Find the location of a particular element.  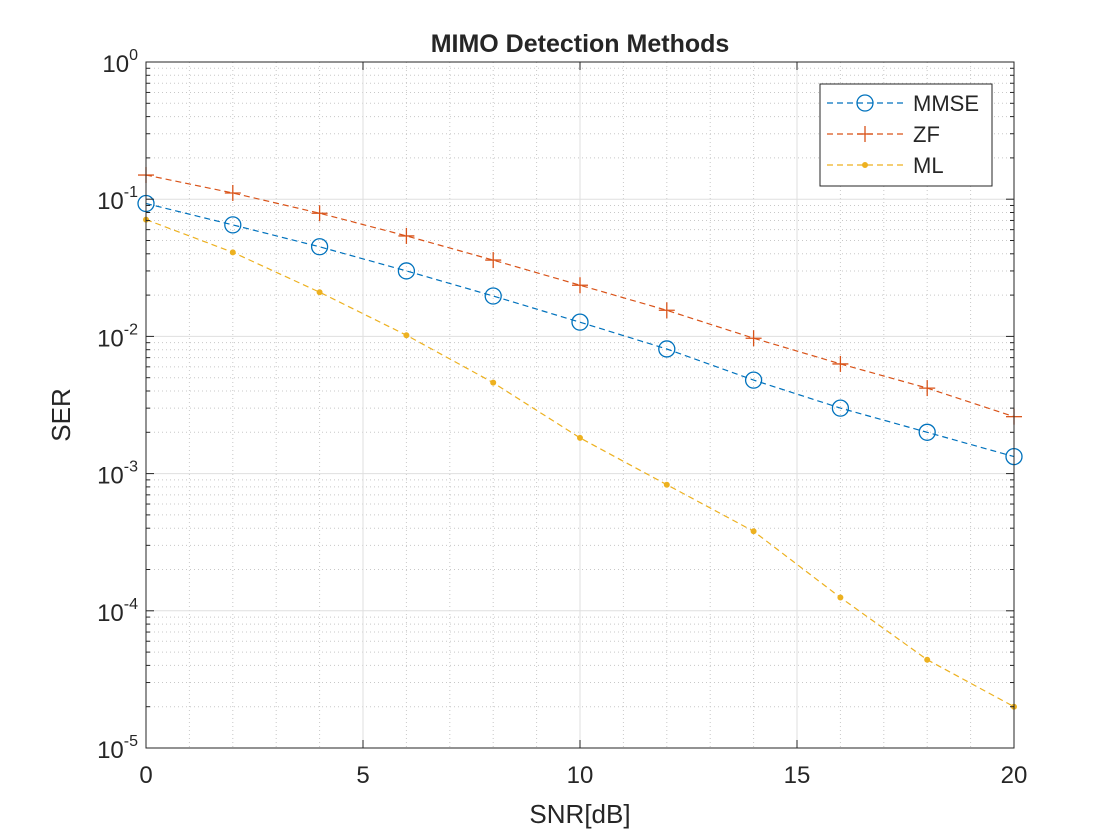

y-tick-label: 10⁻¹ is located at coordinates (117, 199).